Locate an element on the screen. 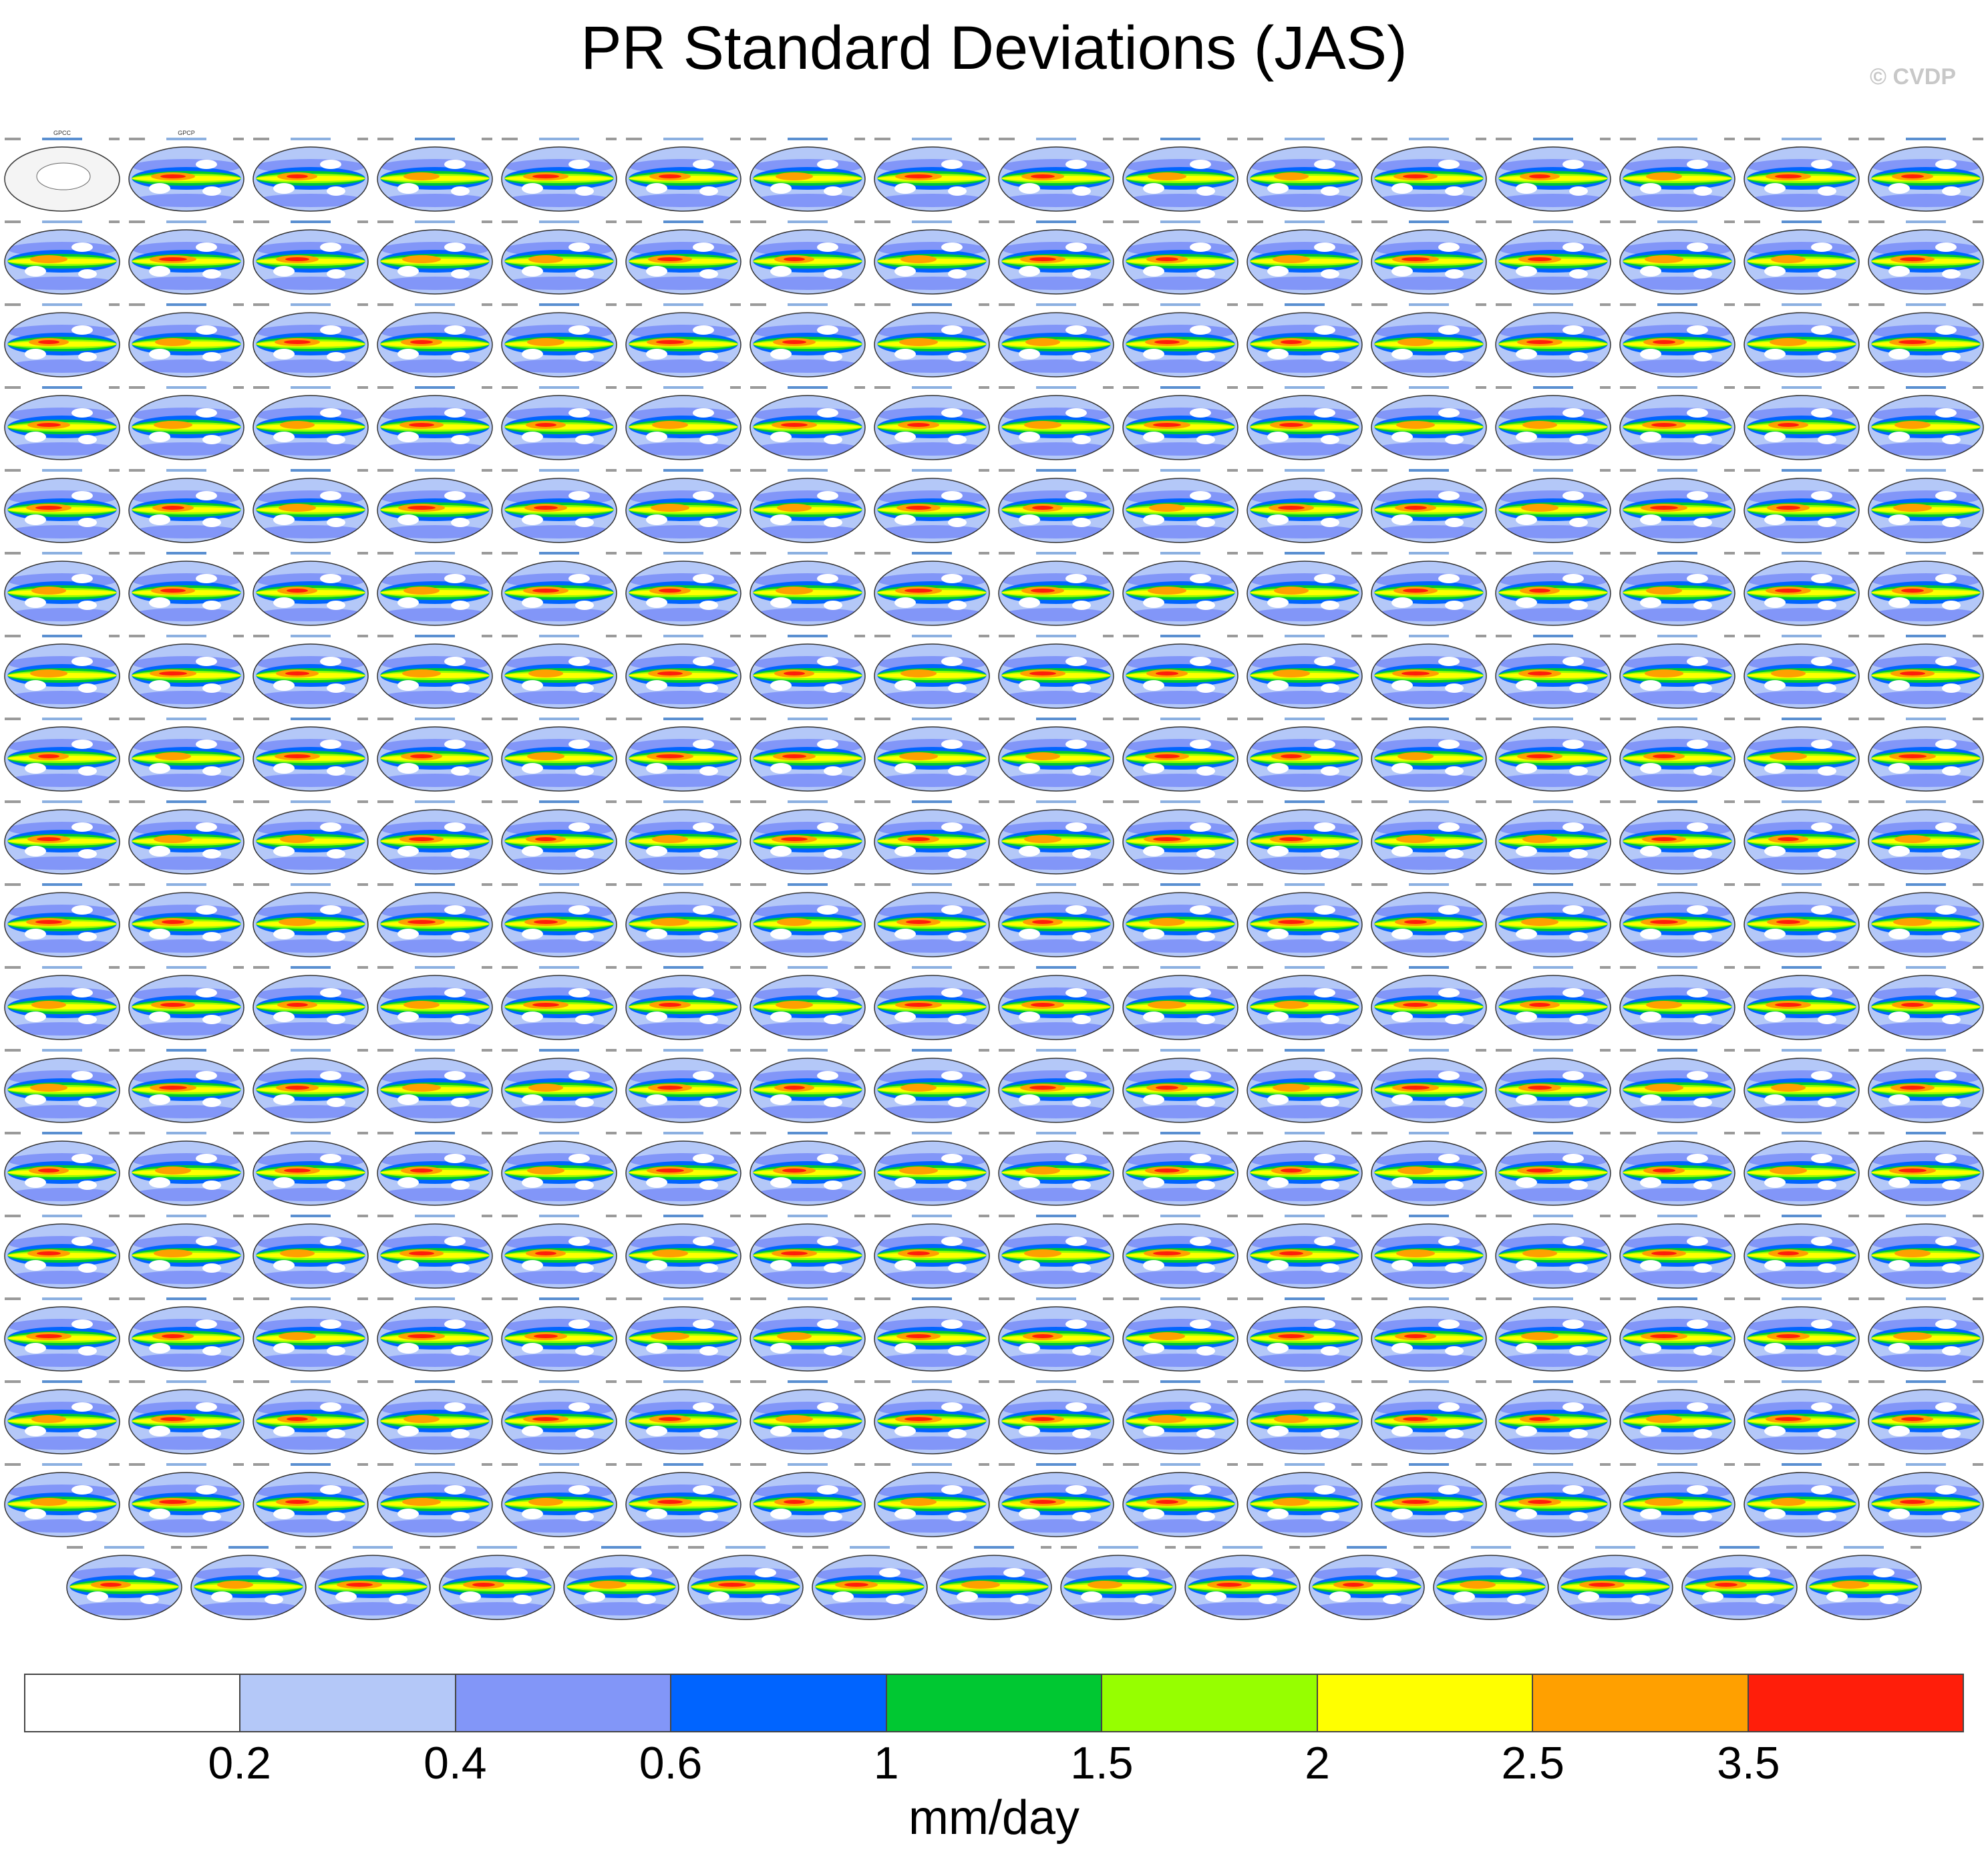 The width and height of the screenshot is (1988, 1864). colorbar-tick-label: 2 is located at coordinates (1317, 1763).